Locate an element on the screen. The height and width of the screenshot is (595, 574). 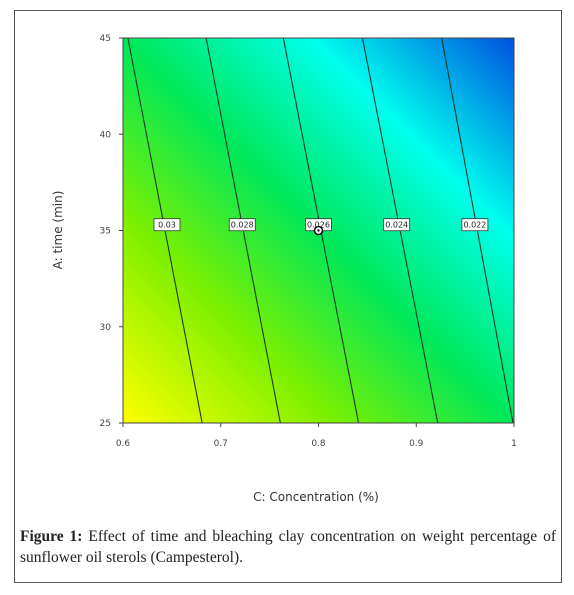
contour-label: 0.03 is located at coordinates (167, 225).